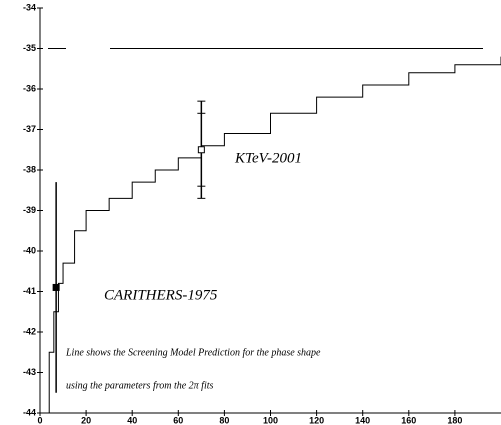  What do you see at coordinates (29, 331) in the screenshot?
I see `y-tick-label: -42` at bounding box center [29, 331].